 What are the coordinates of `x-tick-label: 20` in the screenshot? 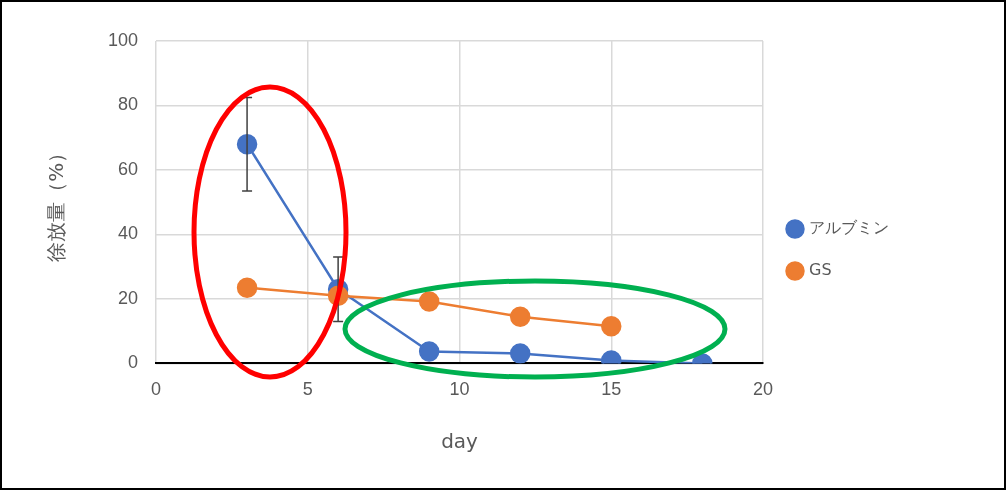 It's located at (763, 389).